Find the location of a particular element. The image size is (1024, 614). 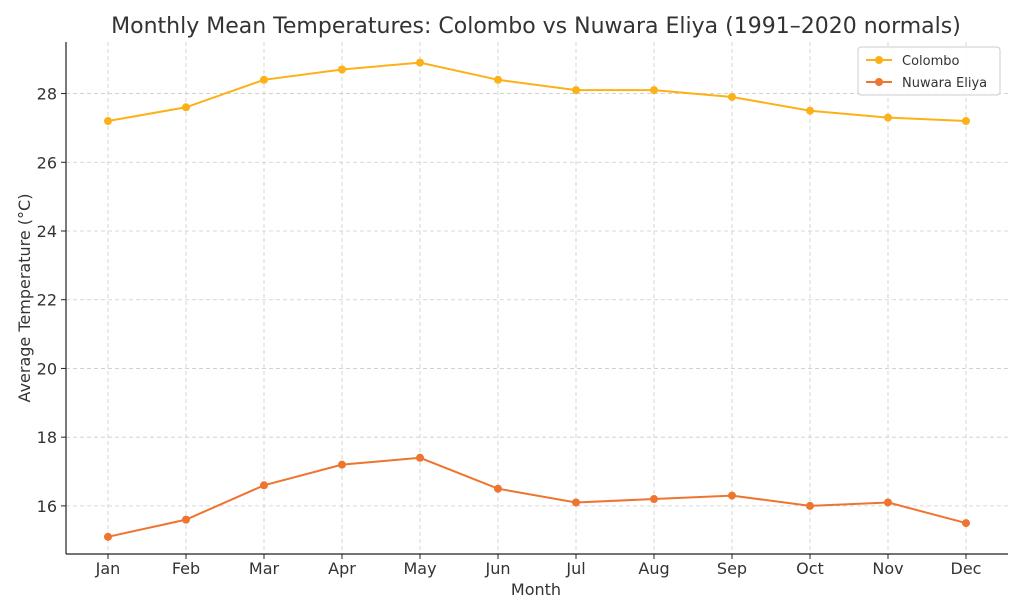

legend-label-nuwara-eliya: Nuwara Eliya is located at coordinates (944, 83).